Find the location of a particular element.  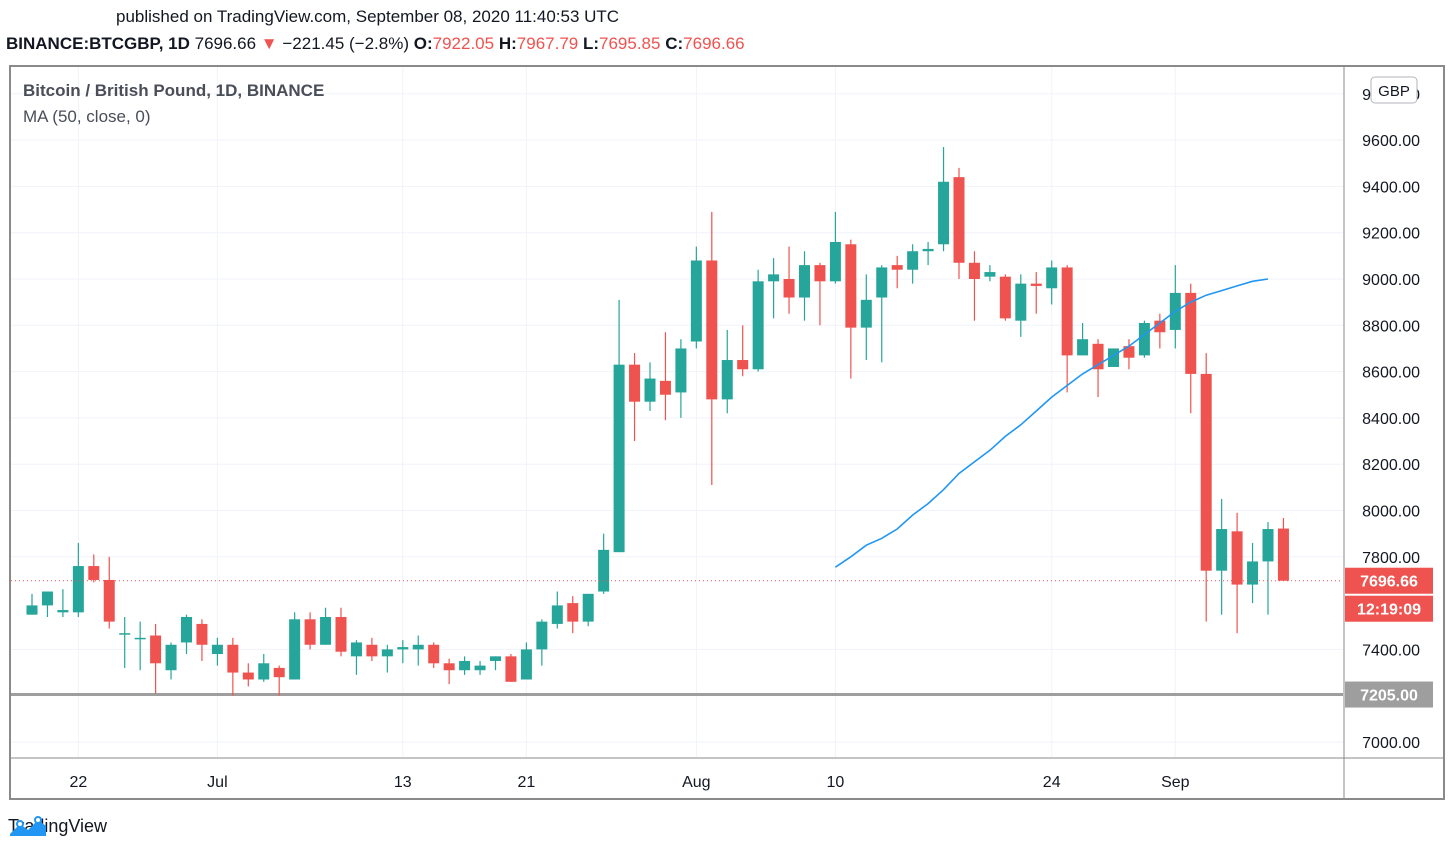

level-tag: 7205.00 is located at coordinates (1389, 696).